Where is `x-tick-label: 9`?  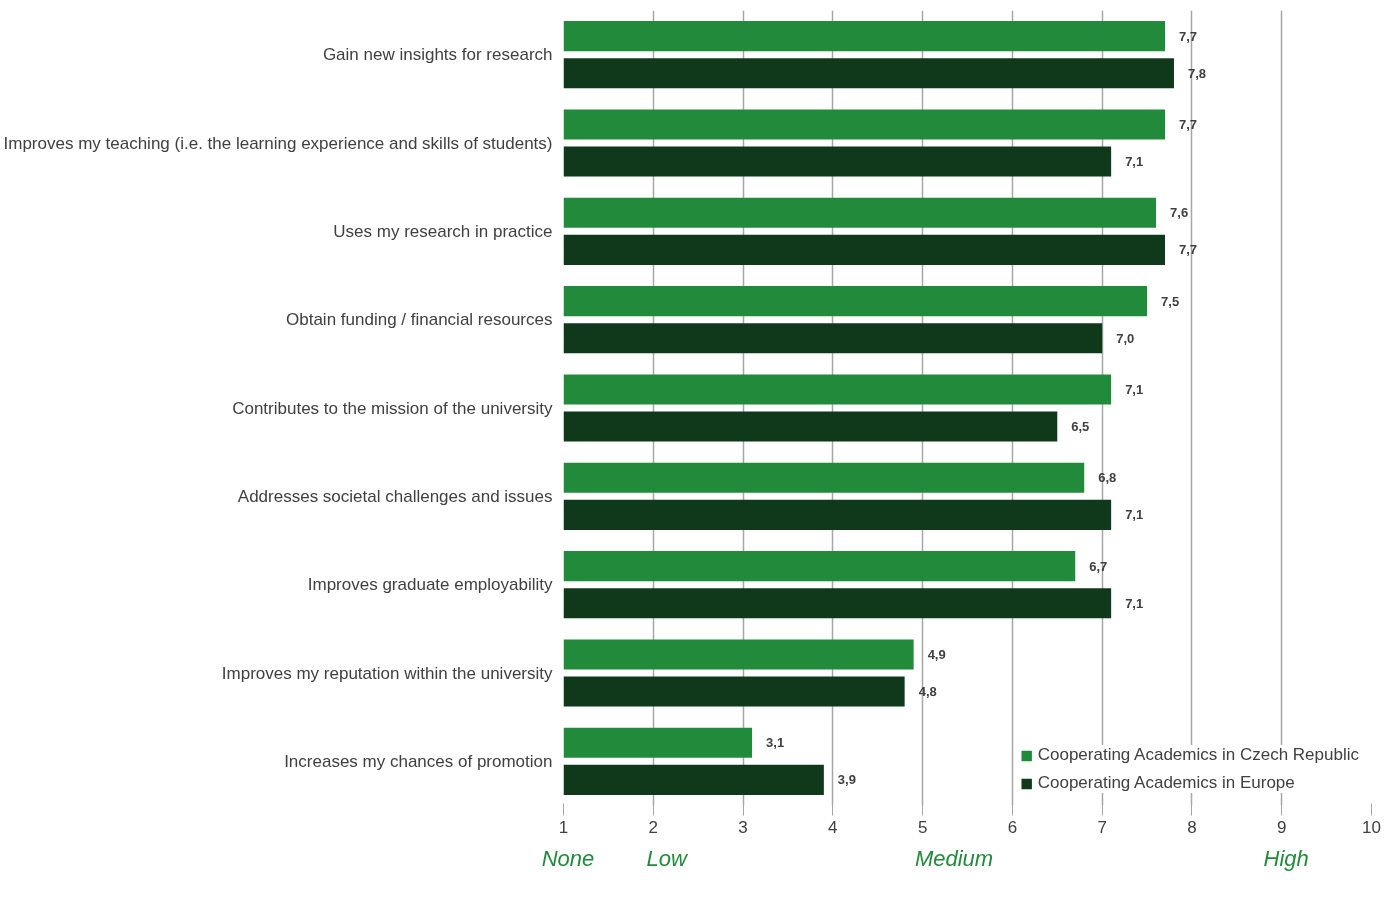
x-tick-label: 9 is located at coordinates (1281, 827).